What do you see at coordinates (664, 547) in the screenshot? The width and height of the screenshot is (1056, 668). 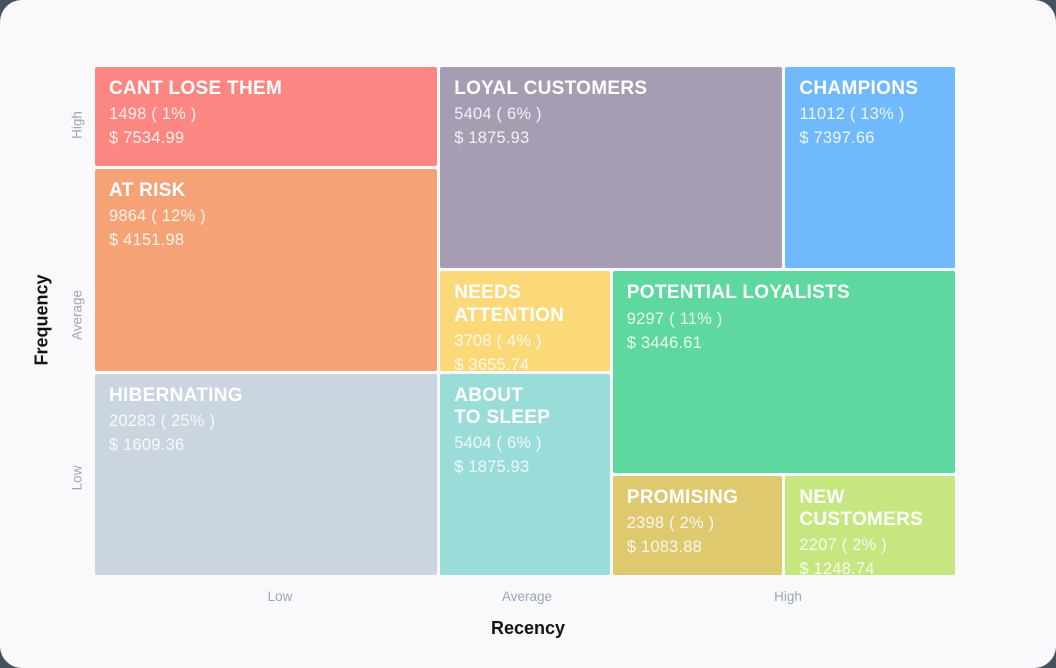 I see `segment-monetary: $ 1083.88` at bounding box center [664, 547].